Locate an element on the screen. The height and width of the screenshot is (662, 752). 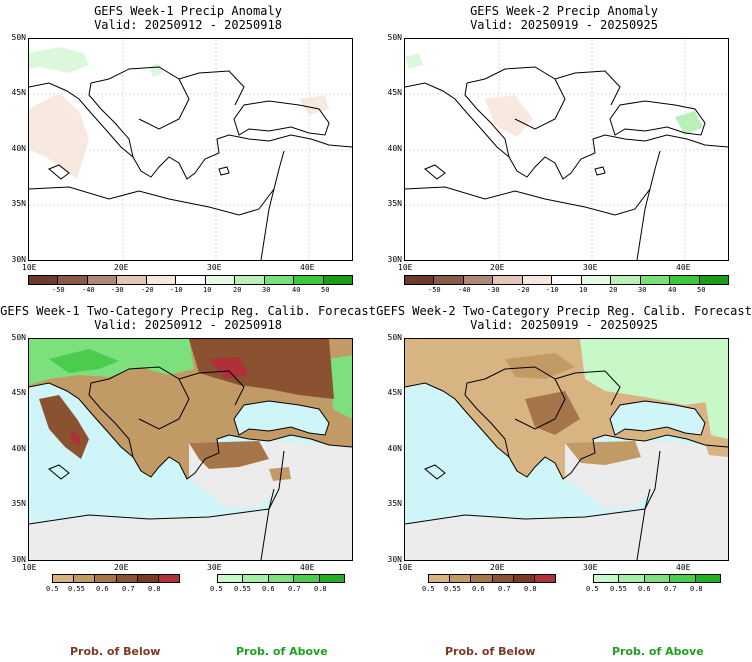
panel-title: GEFS Week-2 Precip Anomaly is located at coordinates (564, 11).